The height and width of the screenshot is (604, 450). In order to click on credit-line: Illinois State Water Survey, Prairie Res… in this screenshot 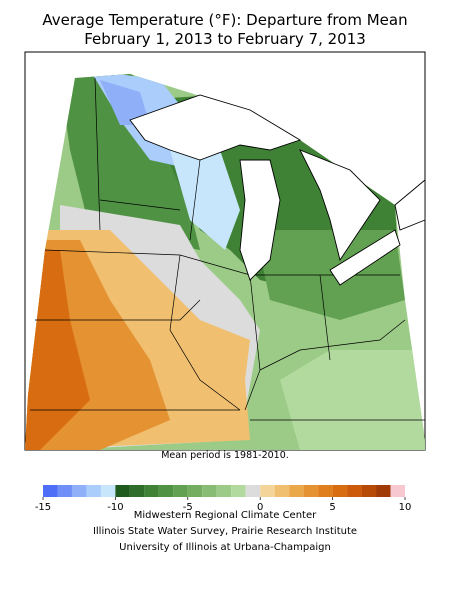, I will do `click(225, 531)`.